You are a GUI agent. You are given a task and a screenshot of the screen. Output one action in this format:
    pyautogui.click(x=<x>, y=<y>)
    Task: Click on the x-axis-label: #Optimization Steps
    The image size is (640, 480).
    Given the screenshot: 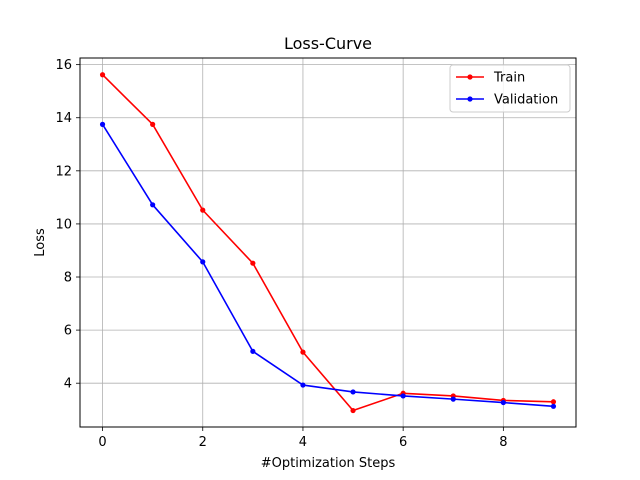 What is the action you would take?
    pyautogui.click(x=328, y=463)
    